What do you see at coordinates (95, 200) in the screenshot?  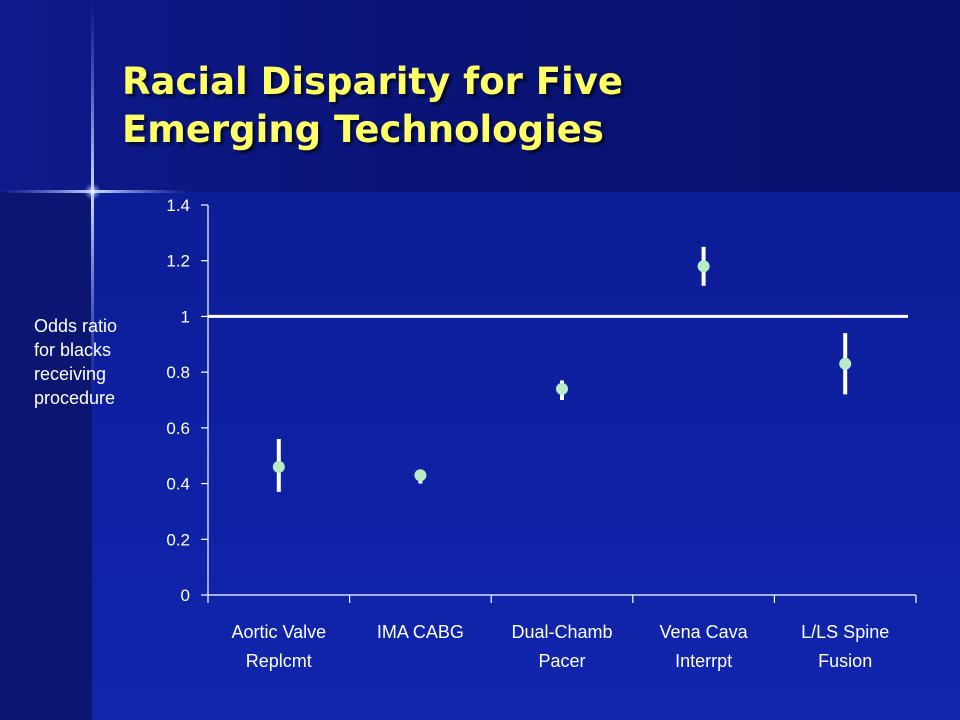 I see `sparkle-decoration` at bounding box center [95, 200].